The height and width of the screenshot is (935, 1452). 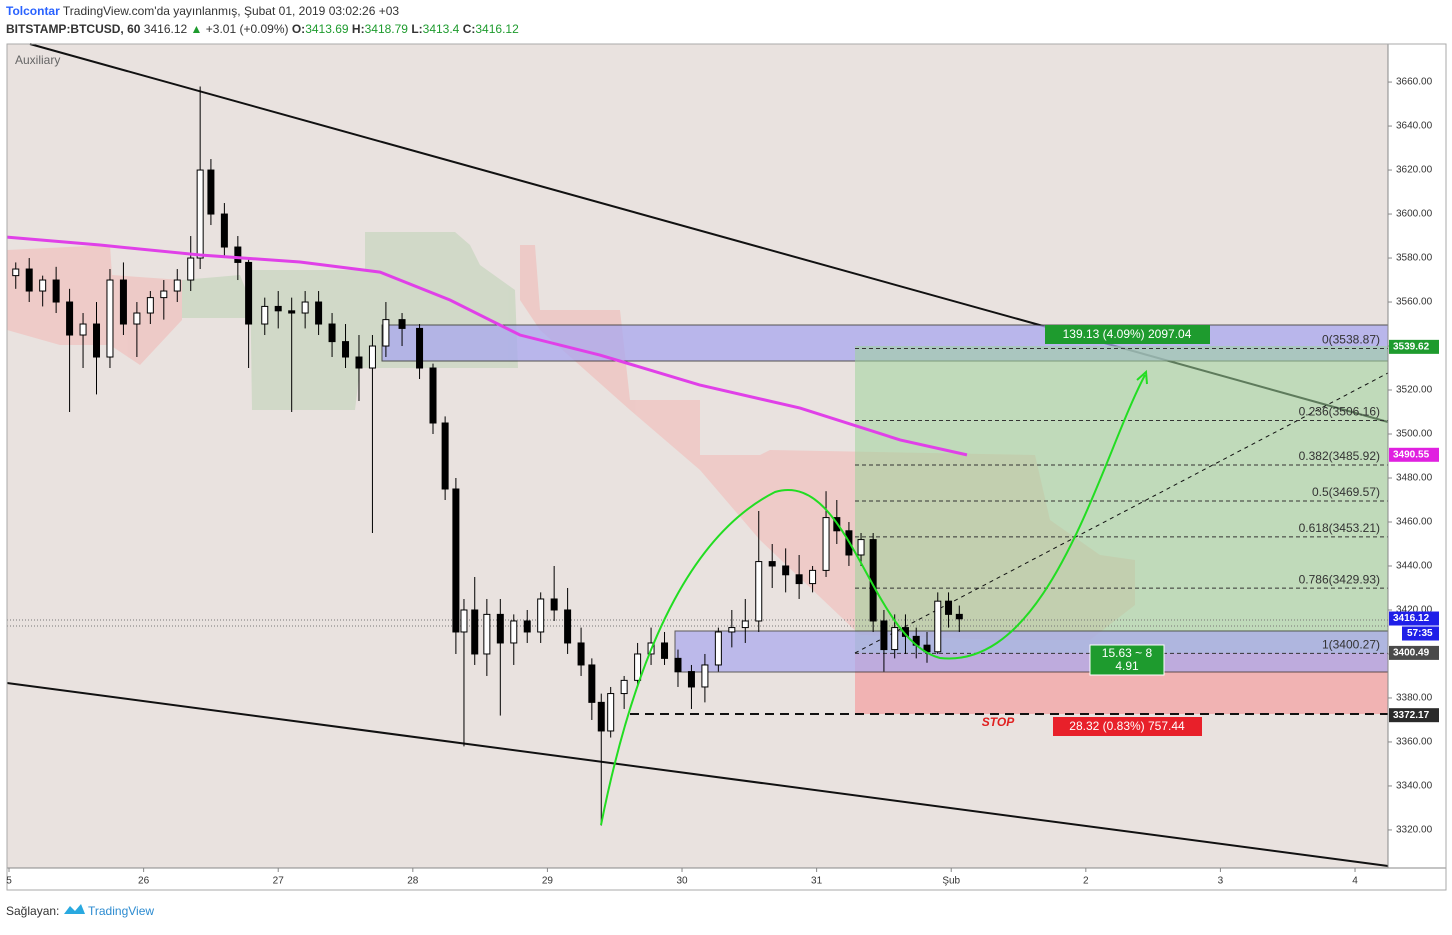 I want to click on y-tick-label: 3440.00, so click(x=1414, y=566).